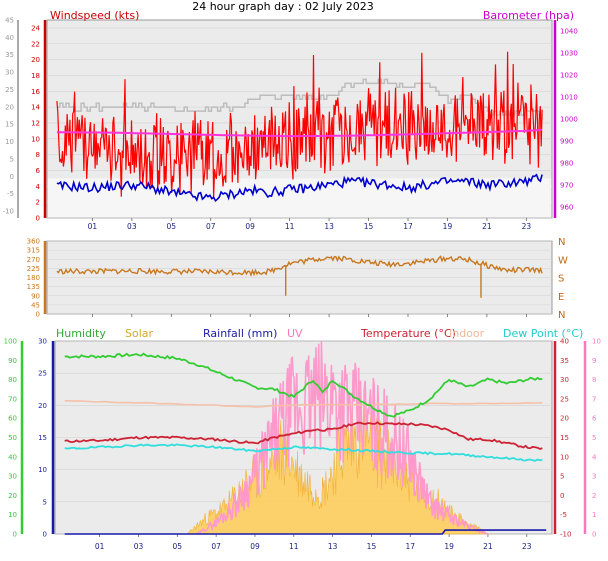  I want to click on x-tick-label: 23, so click(527, 226).